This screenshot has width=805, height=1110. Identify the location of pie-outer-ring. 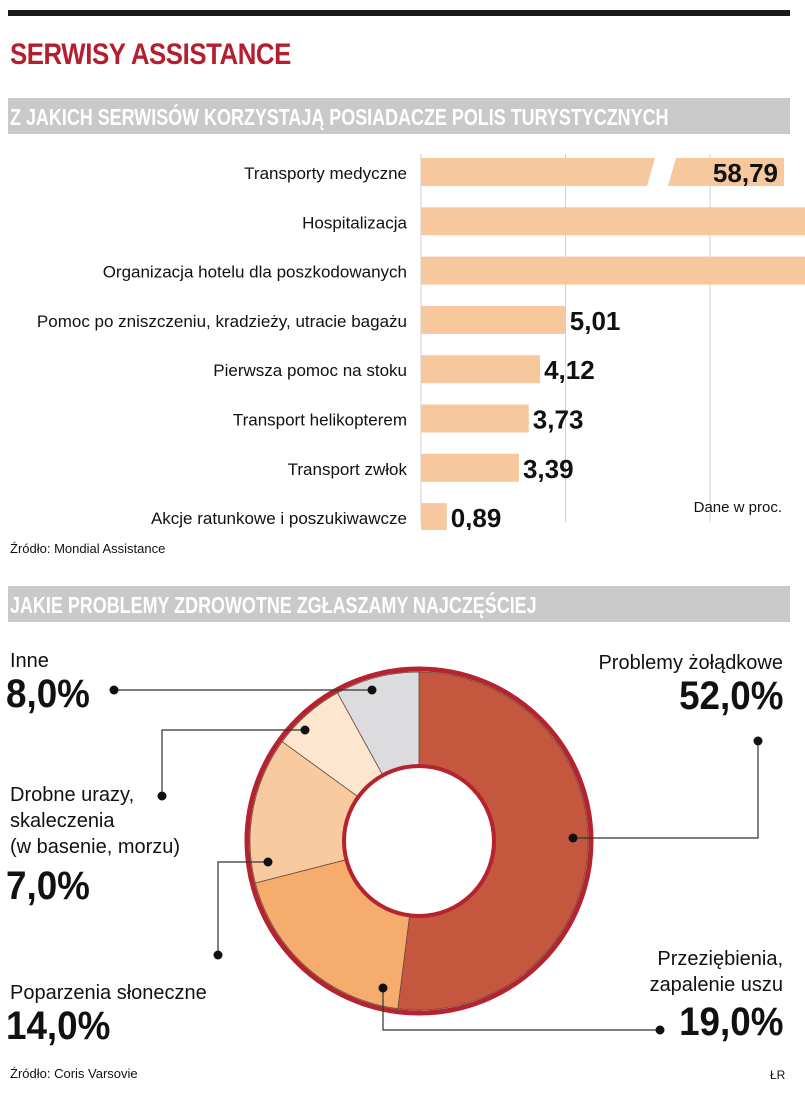
(419, 841).